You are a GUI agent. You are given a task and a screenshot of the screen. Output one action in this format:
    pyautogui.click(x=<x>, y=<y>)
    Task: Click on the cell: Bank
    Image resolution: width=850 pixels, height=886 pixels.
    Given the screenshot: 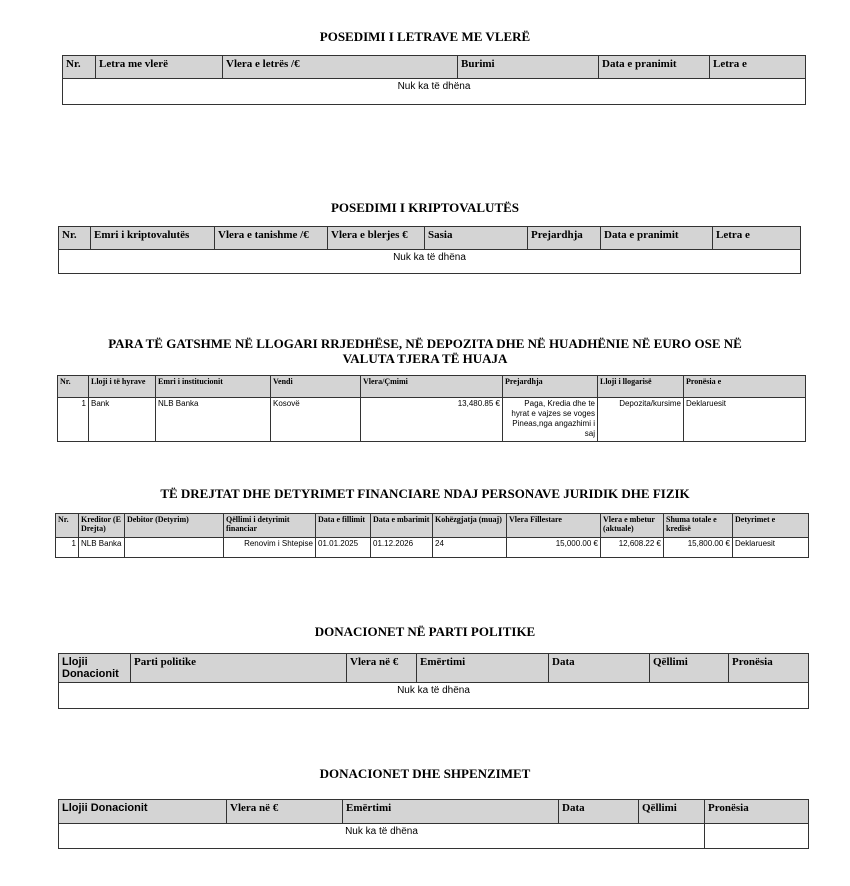 What is the action you would take?
    pyautogui.click(x=122, y=419)
    